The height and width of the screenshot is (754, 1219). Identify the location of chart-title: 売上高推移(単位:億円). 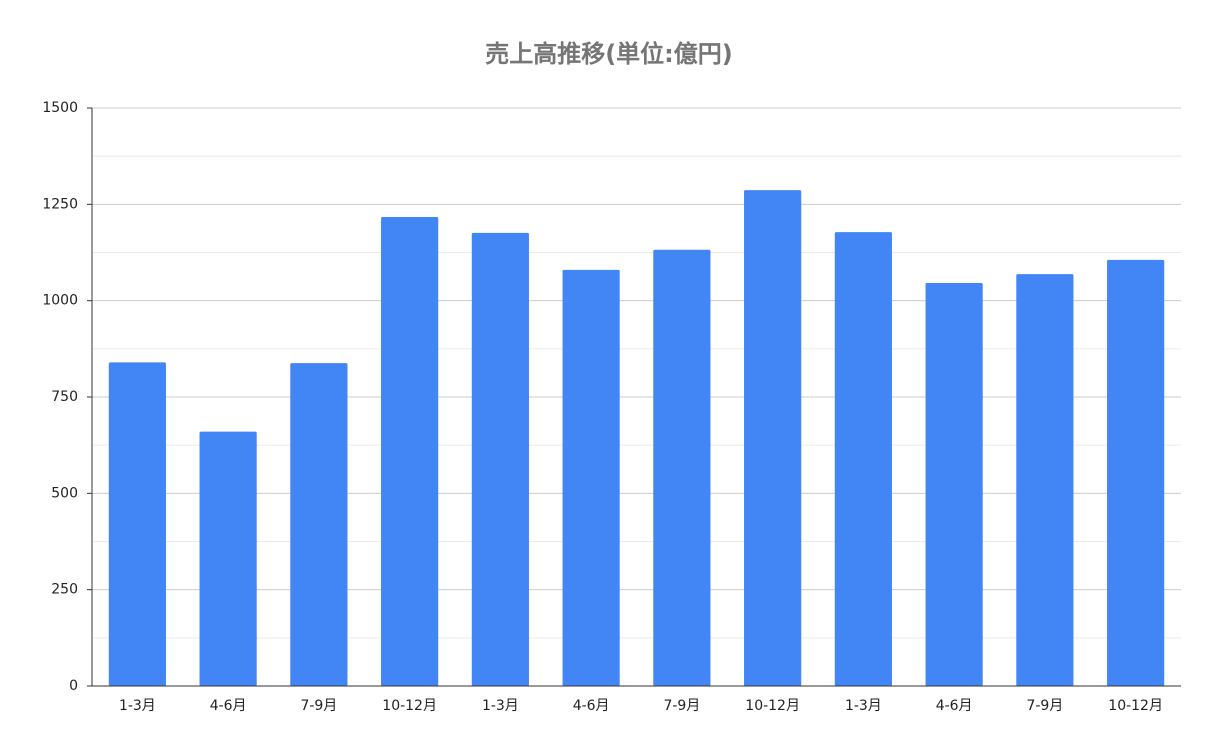
(609, 54).